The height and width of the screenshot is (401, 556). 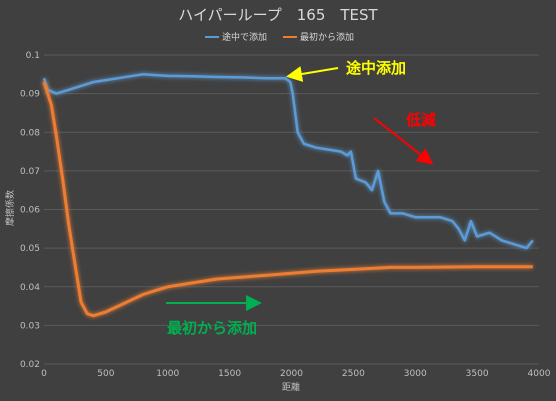 I want to click on x-tick-label: 3000, so click(x=415, y=374).